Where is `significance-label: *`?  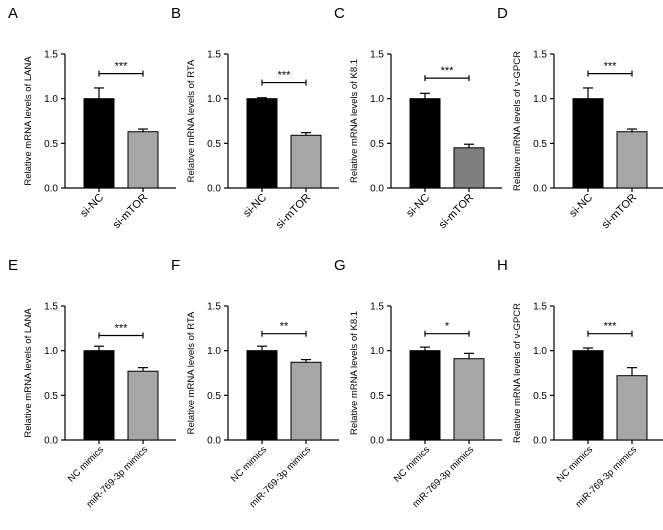 significance-label: * is located at coordinates (447, 327).